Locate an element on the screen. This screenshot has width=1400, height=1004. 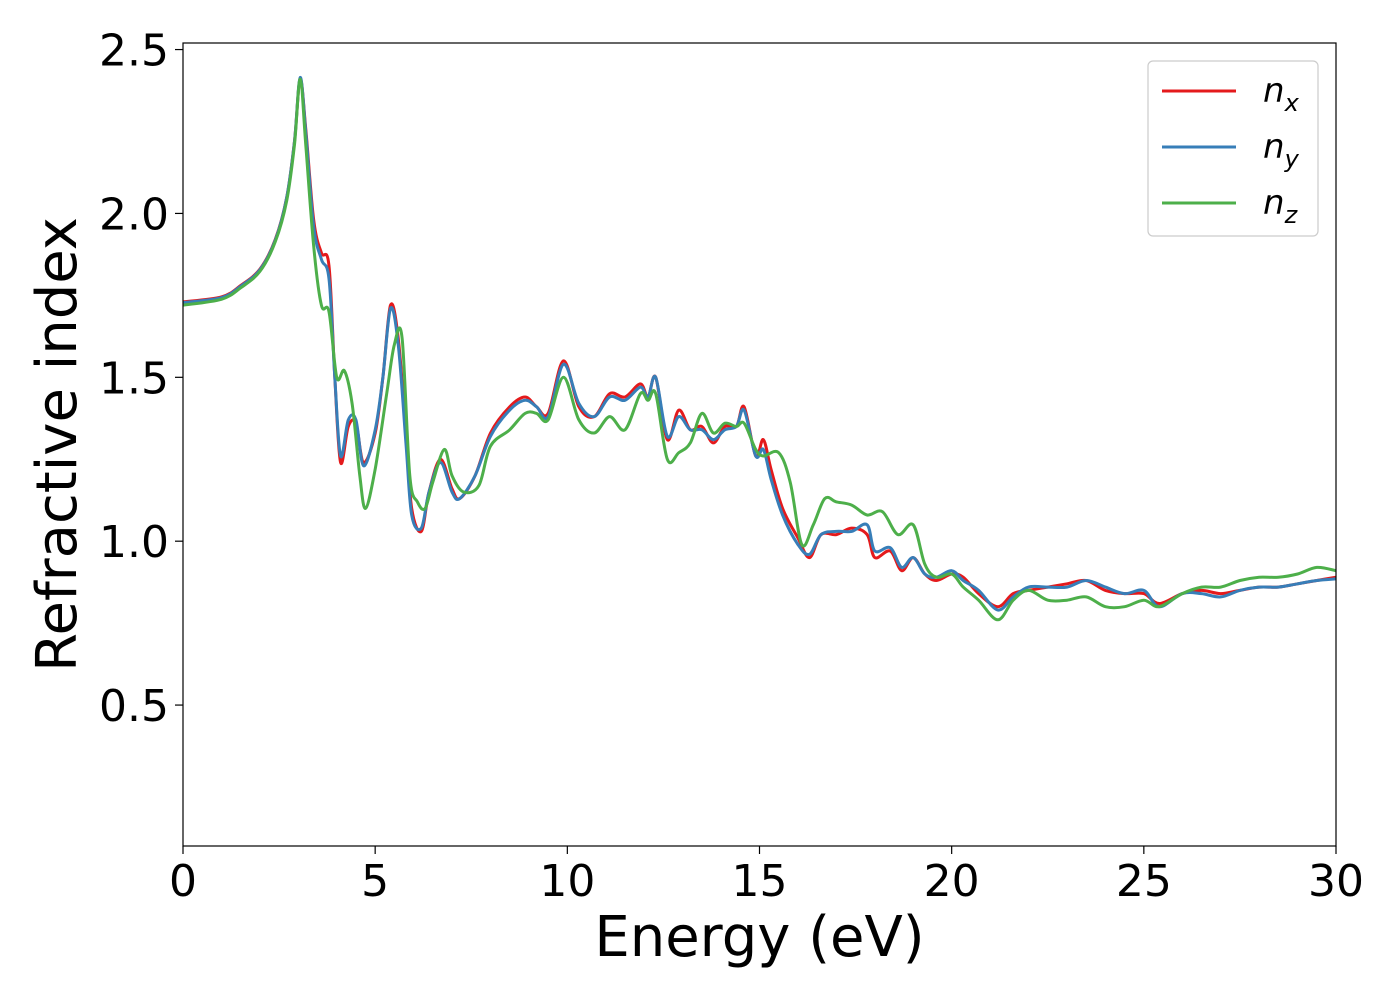
legend-label: ny is located at coordinates (1281, 150).